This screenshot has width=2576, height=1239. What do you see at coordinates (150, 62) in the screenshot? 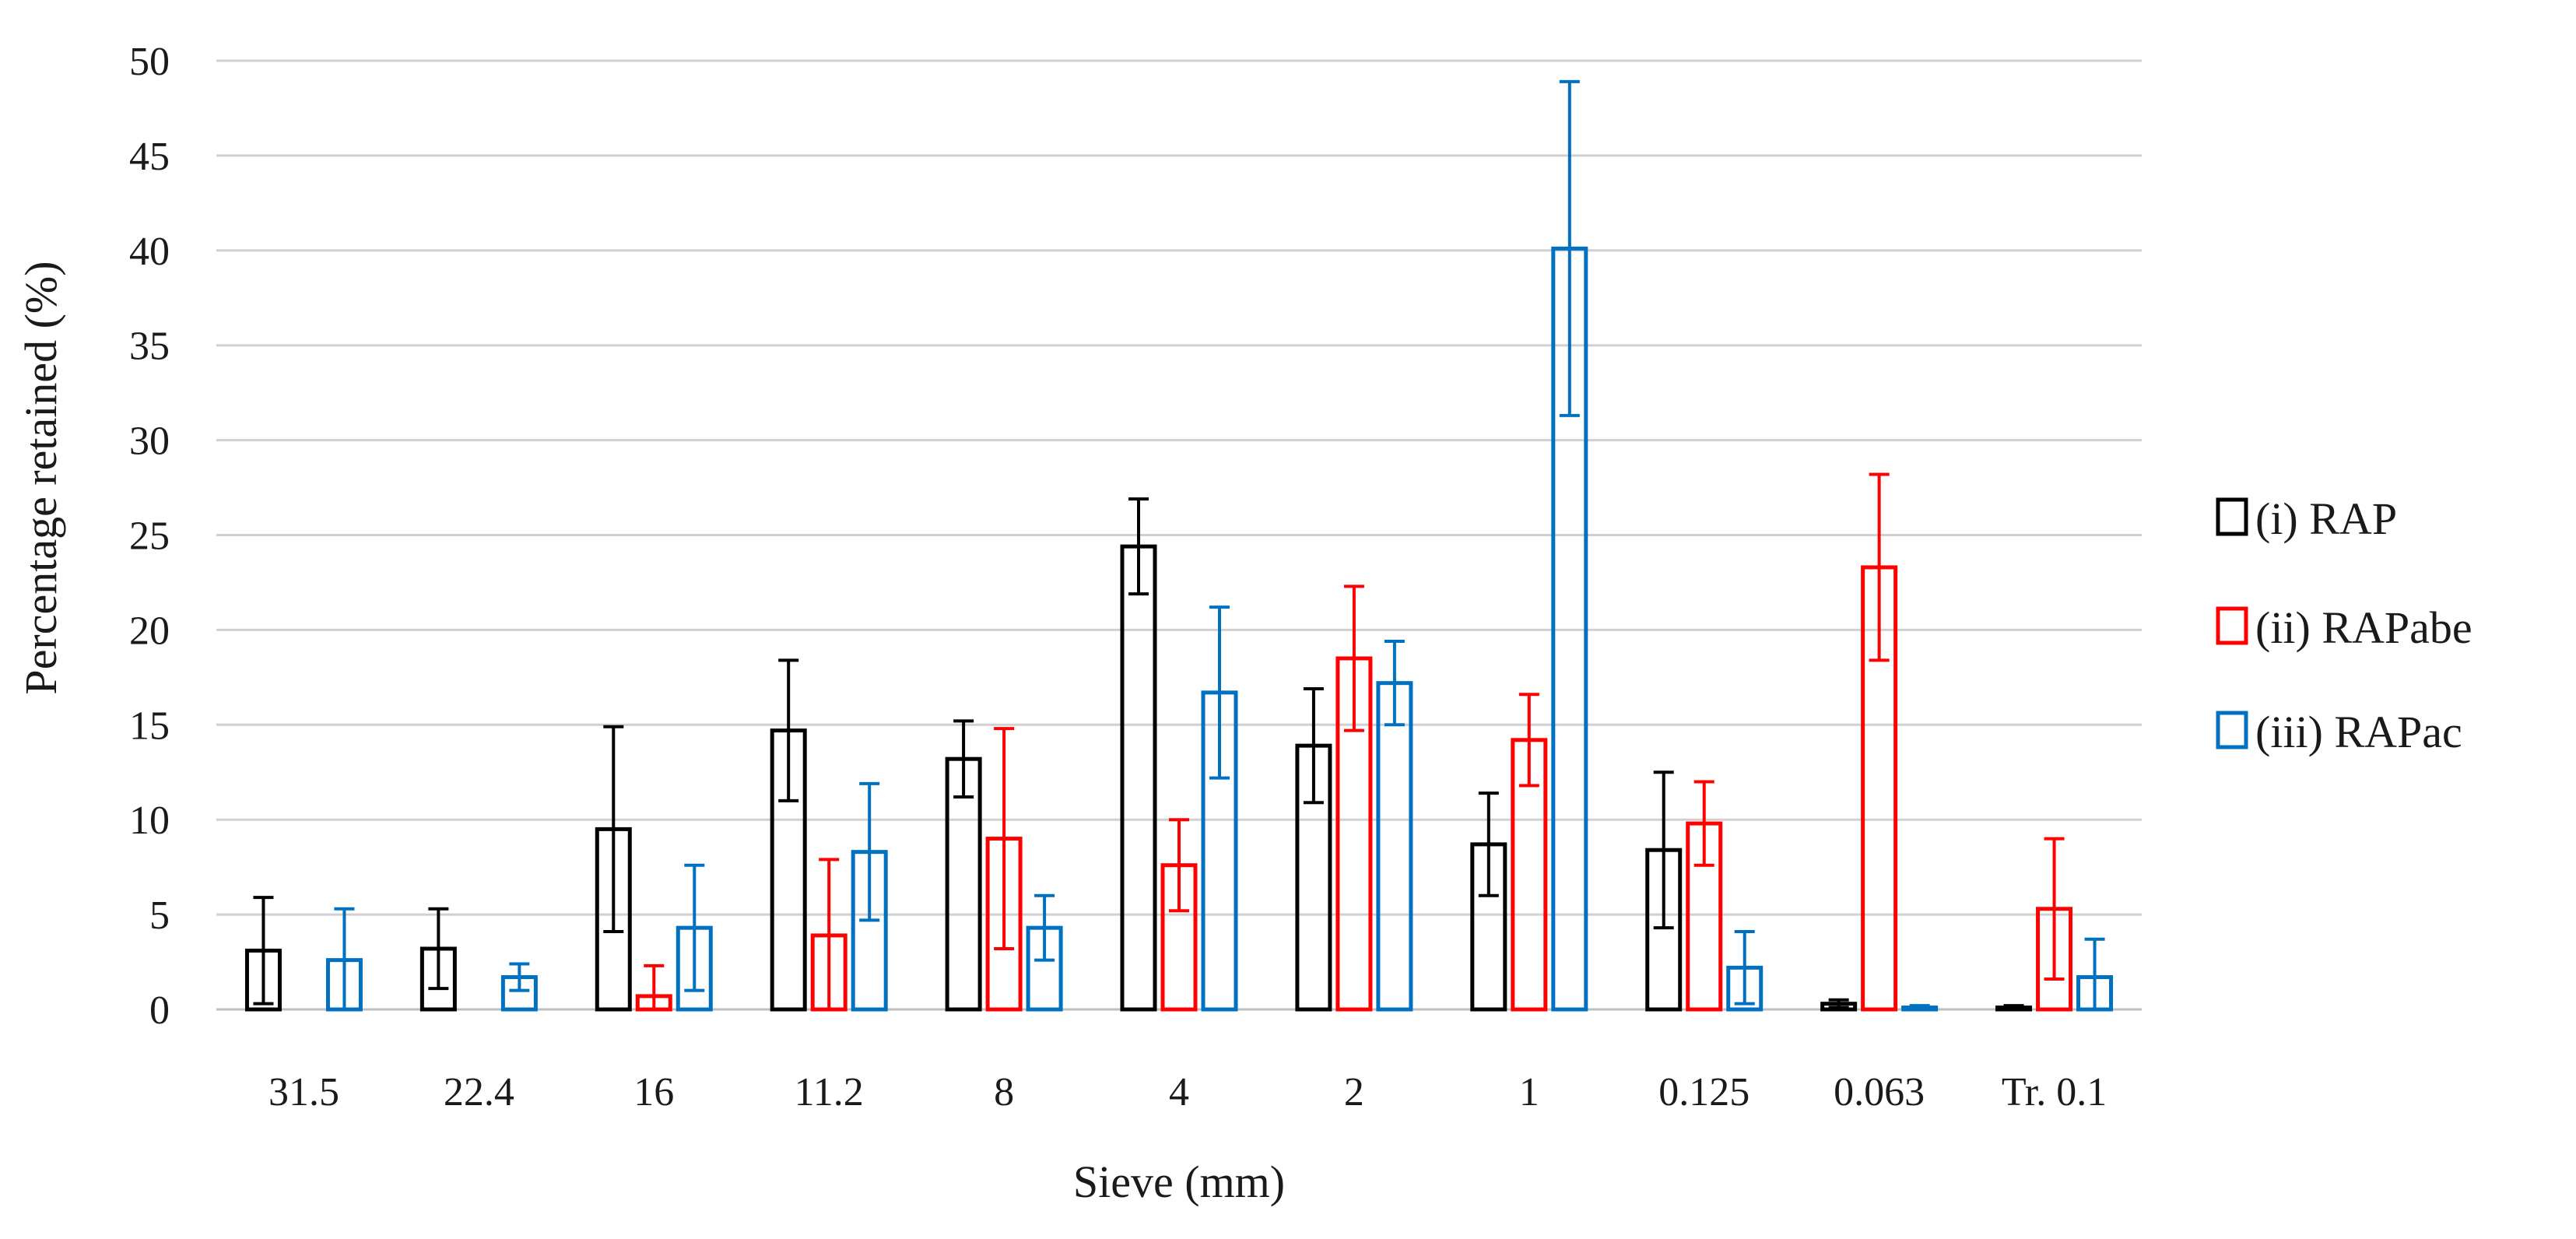
I see `y-tick-label: 50` at bounding box center [150, 62].